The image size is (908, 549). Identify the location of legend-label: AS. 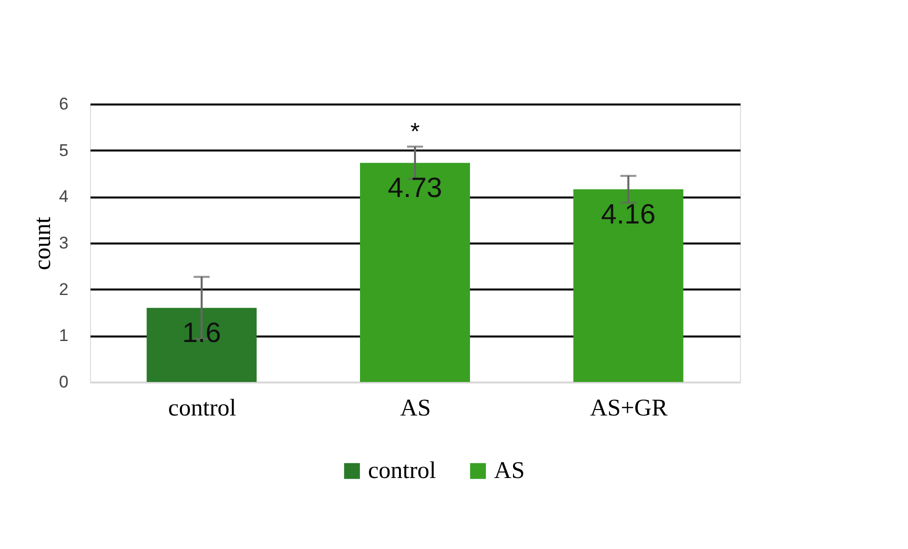
(509, 471).